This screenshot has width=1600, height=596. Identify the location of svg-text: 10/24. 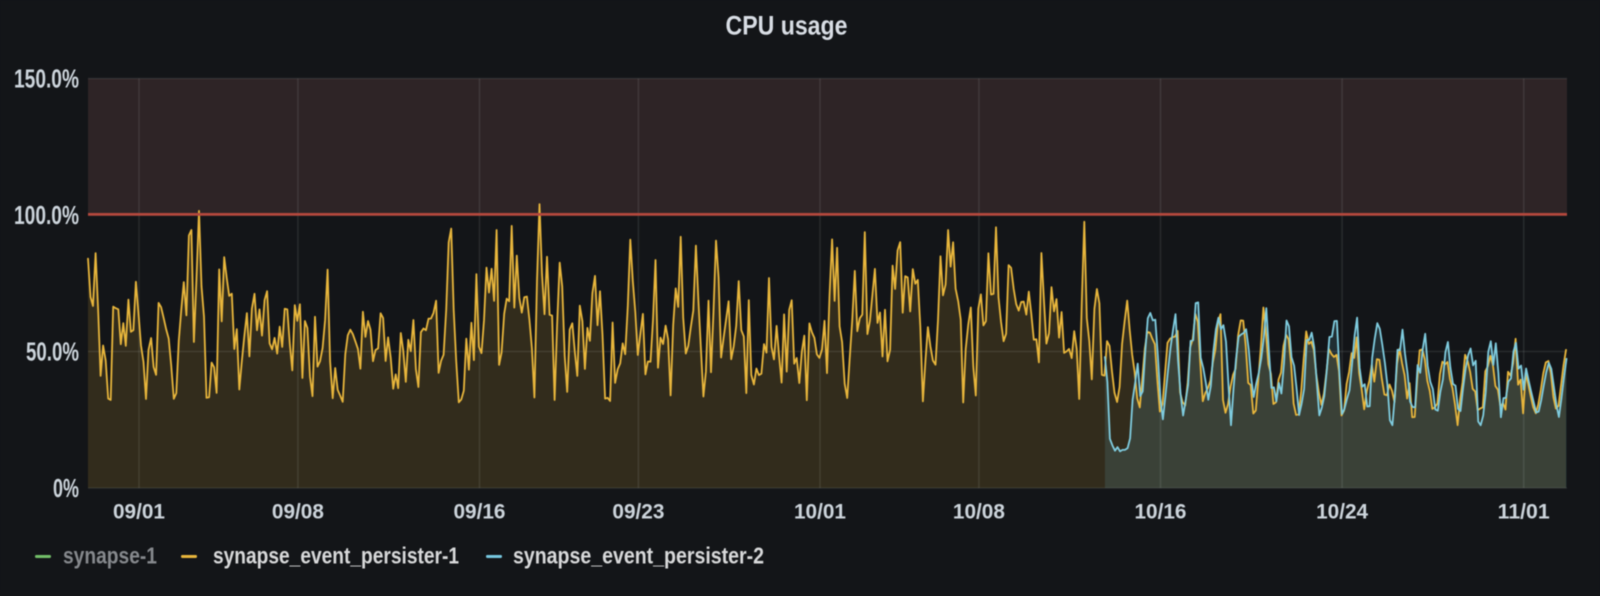
(1342, 512).